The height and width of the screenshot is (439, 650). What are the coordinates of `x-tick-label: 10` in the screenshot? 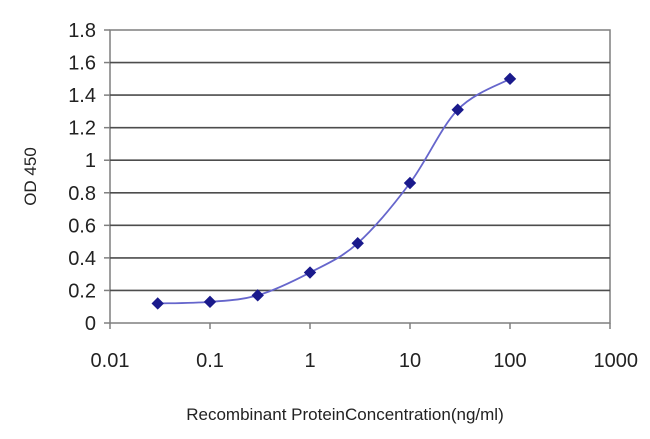 It's located at (410, 361).